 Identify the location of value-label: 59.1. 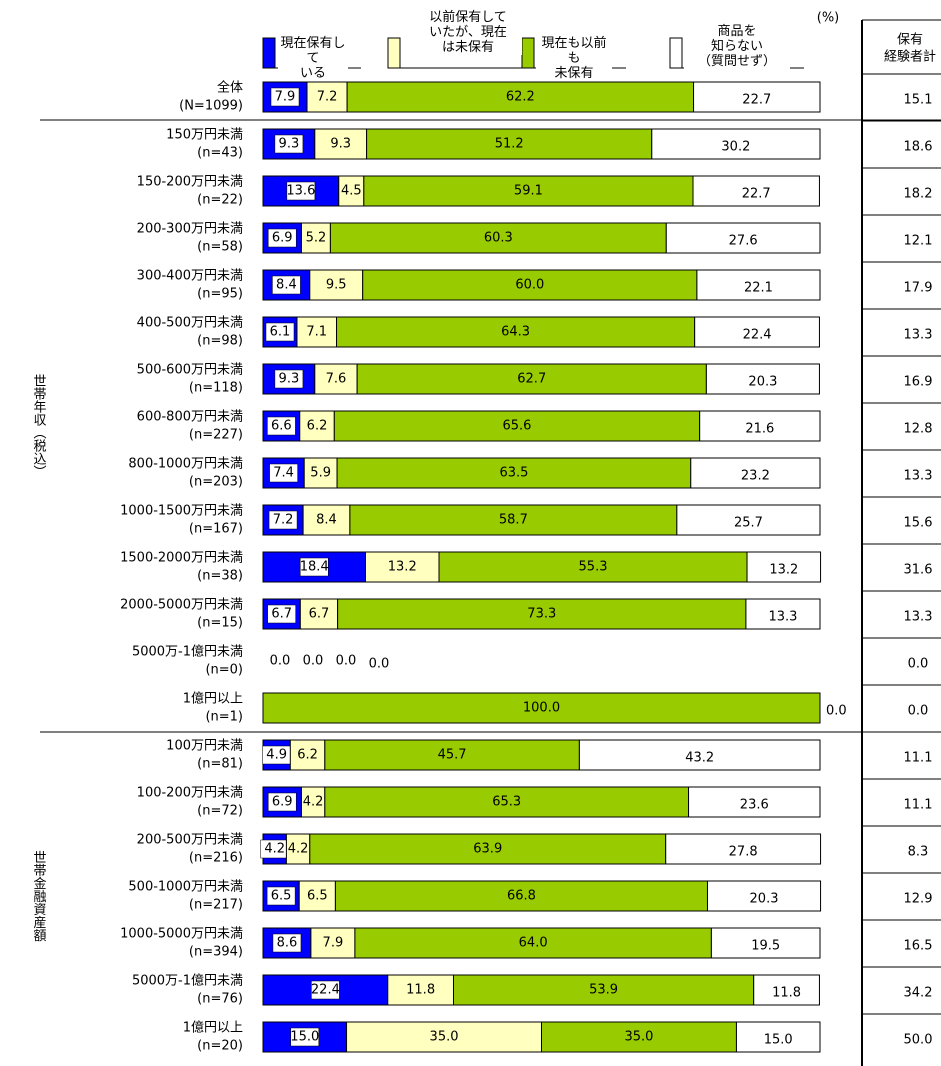
(528, 191).